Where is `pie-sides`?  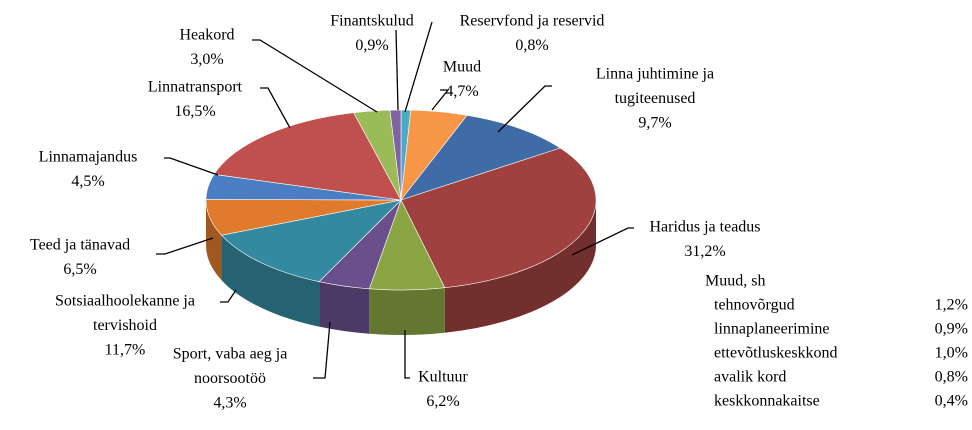 pie-sides is located at coordinates (401, 267).